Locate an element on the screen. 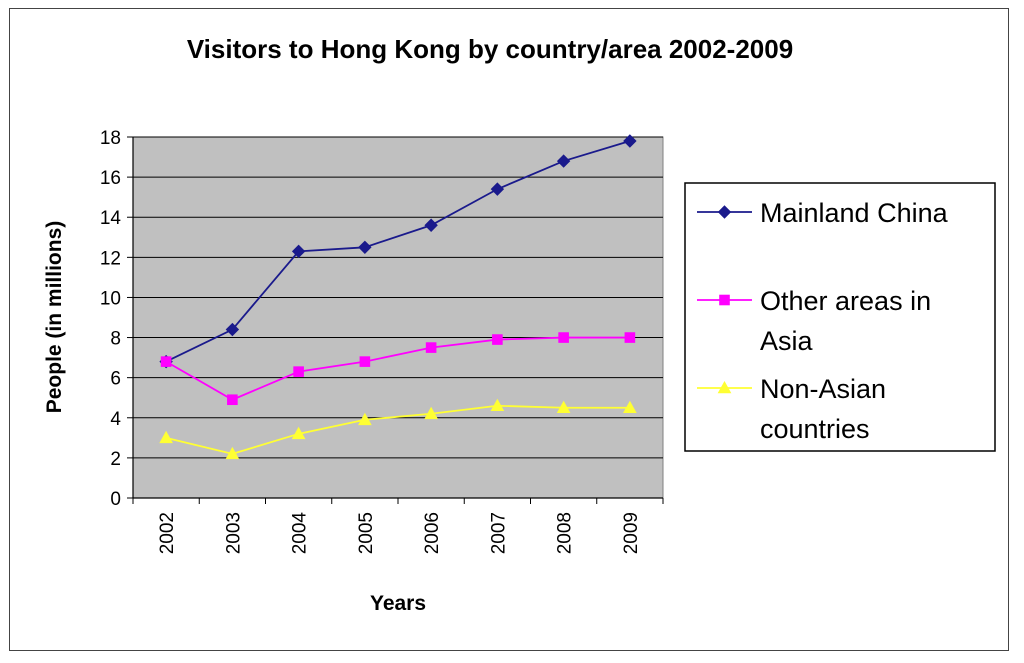 This screenshot has width=1024, height=663. x-tick-labels: 2002 2003 2004 2005 2006 2007 2008 2009 is located at coordinates (399, 533).